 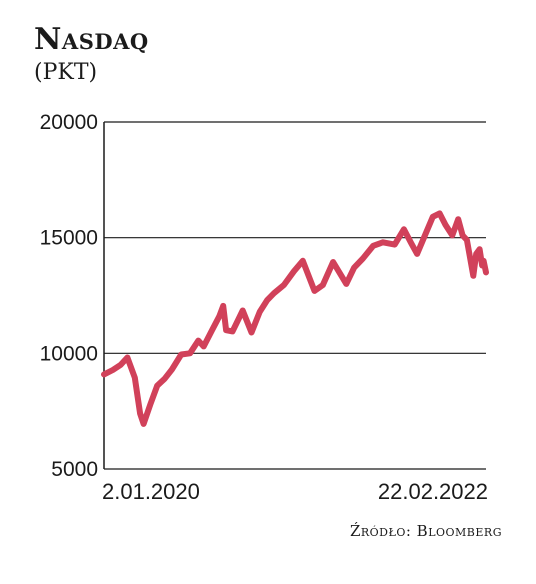 What do you see at coordinates (74, 469) in the screenshot?
I see `y-tick-label: 5000` at bounding box center [74, 469].